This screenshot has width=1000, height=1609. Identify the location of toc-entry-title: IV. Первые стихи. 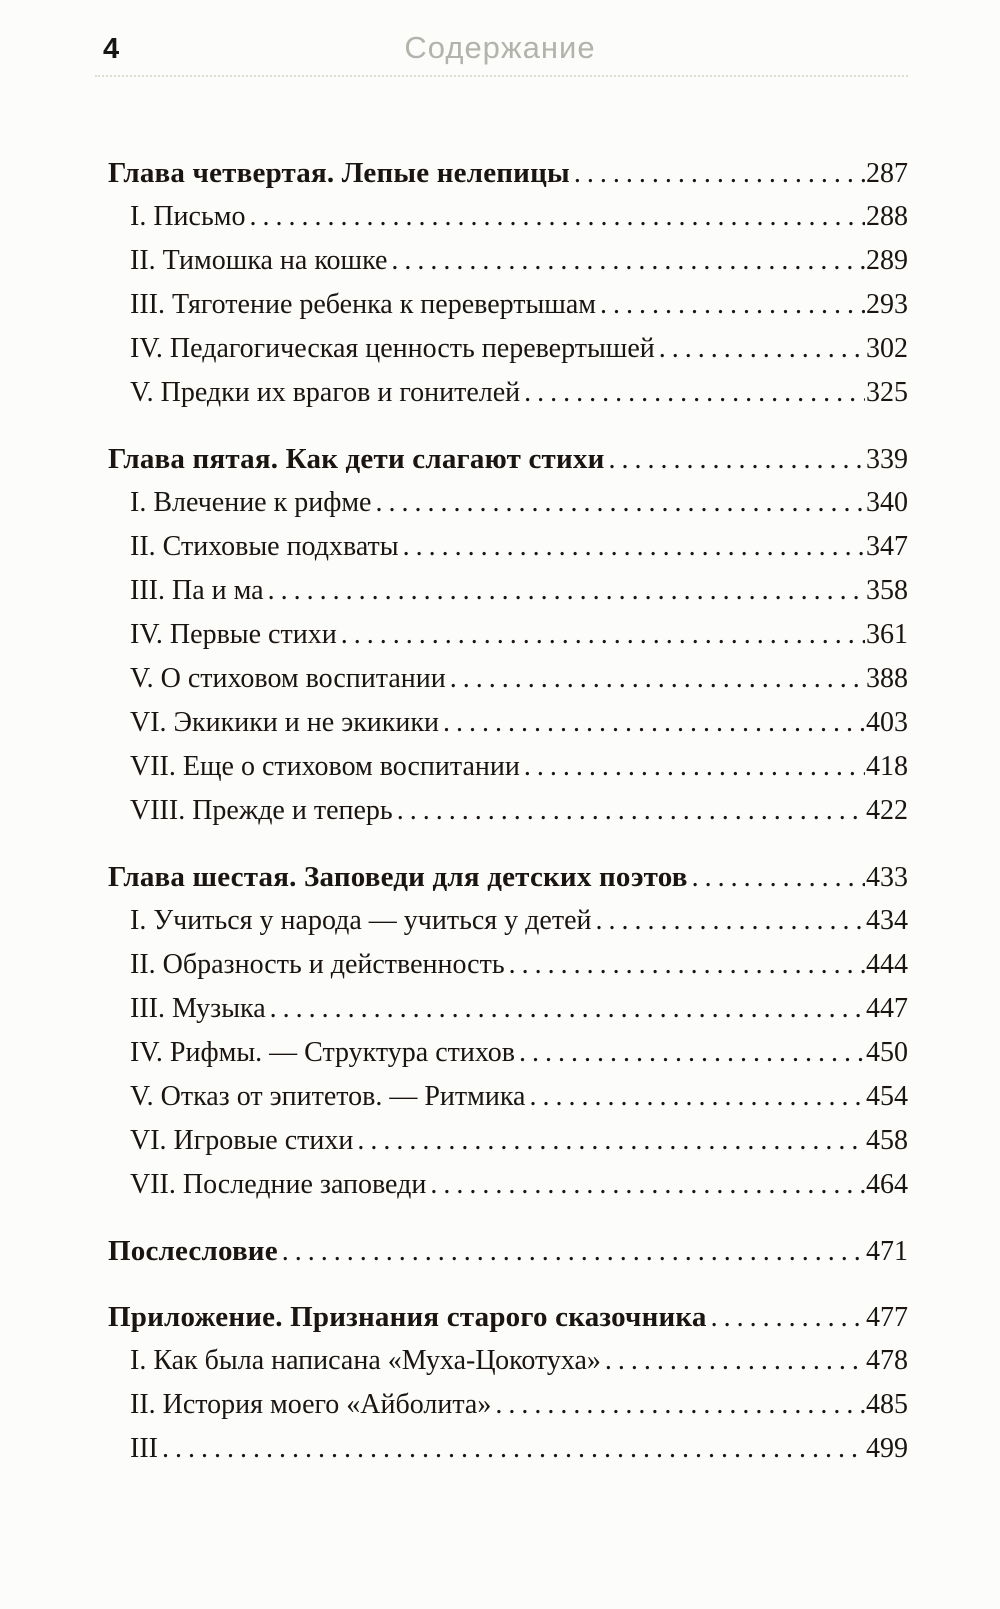
(233, 634).